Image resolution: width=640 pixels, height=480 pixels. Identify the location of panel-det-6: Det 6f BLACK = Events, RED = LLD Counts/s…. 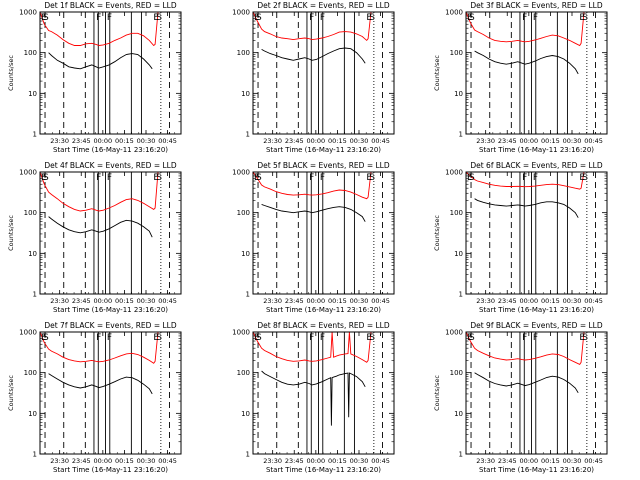
(520, 237).